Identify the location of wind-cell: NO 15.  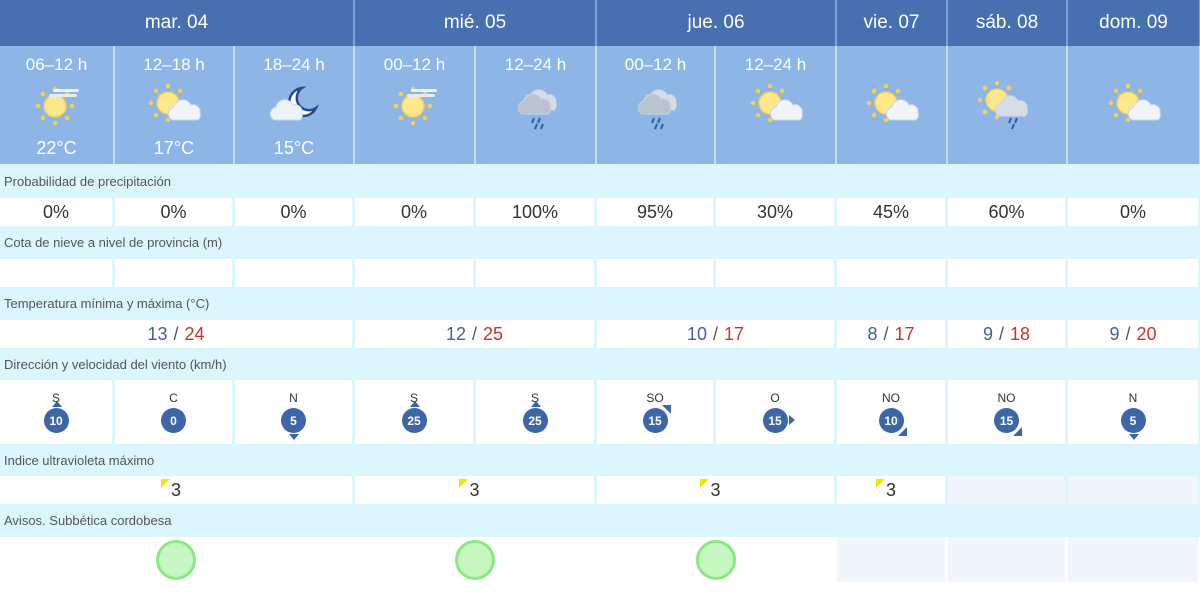
(1006, 412).